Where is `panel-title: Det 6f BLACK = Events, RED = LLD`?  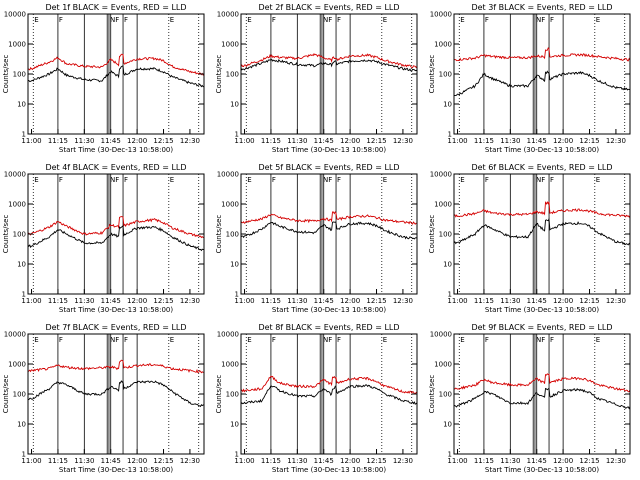 panel-title: Det 6f BLACK = Events, RED = LLD is located at coordinates (541, 167).